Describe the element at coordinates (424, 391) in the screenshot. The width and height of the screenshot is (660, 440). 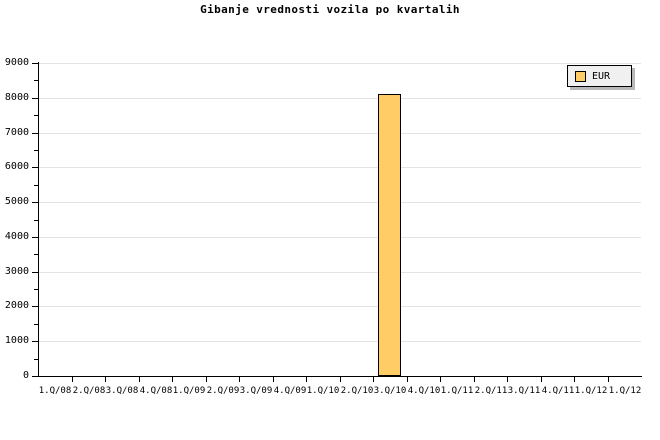
I see `x-axis-label: 4.Q/10` at that location.